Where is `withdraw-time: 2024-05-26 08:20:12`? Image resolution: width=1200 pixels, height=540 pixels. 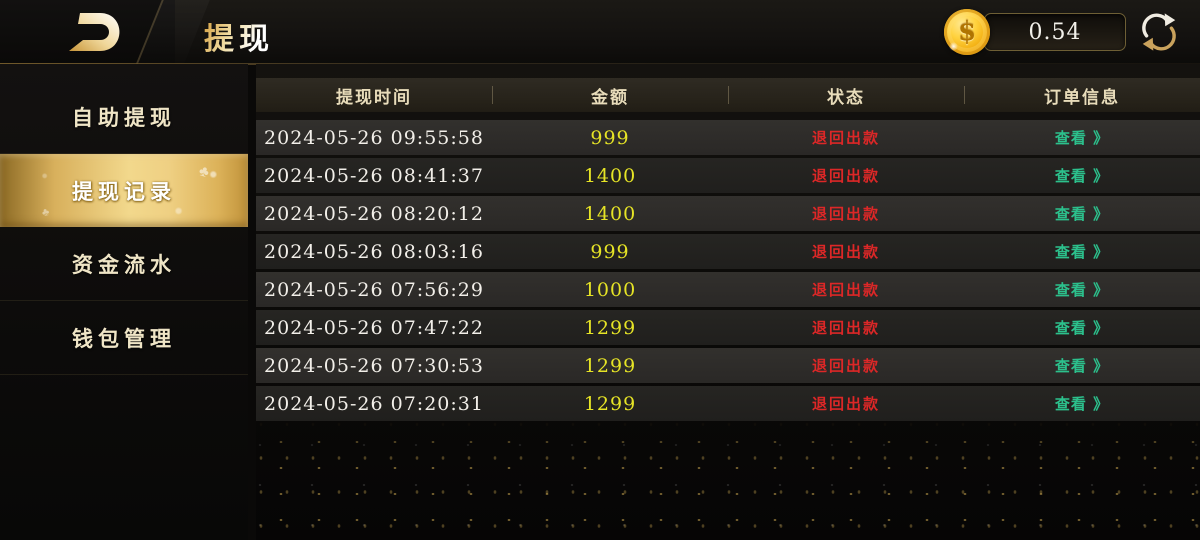 withdraw-time: 2024-05-26 08:20:12 is located at coordinates (374, 213).